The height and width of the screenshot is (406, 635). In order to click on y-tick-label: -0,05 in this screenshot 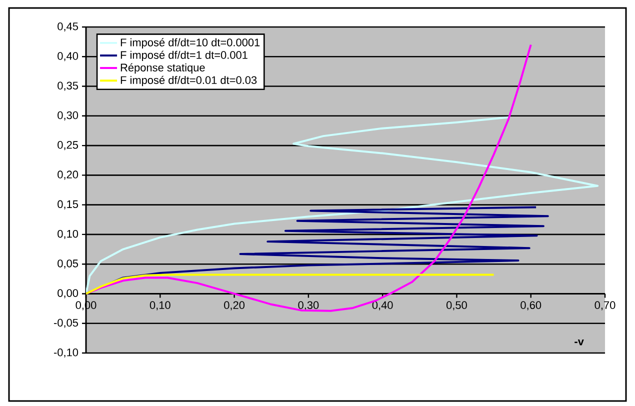, I will do `click(66, 323)`.